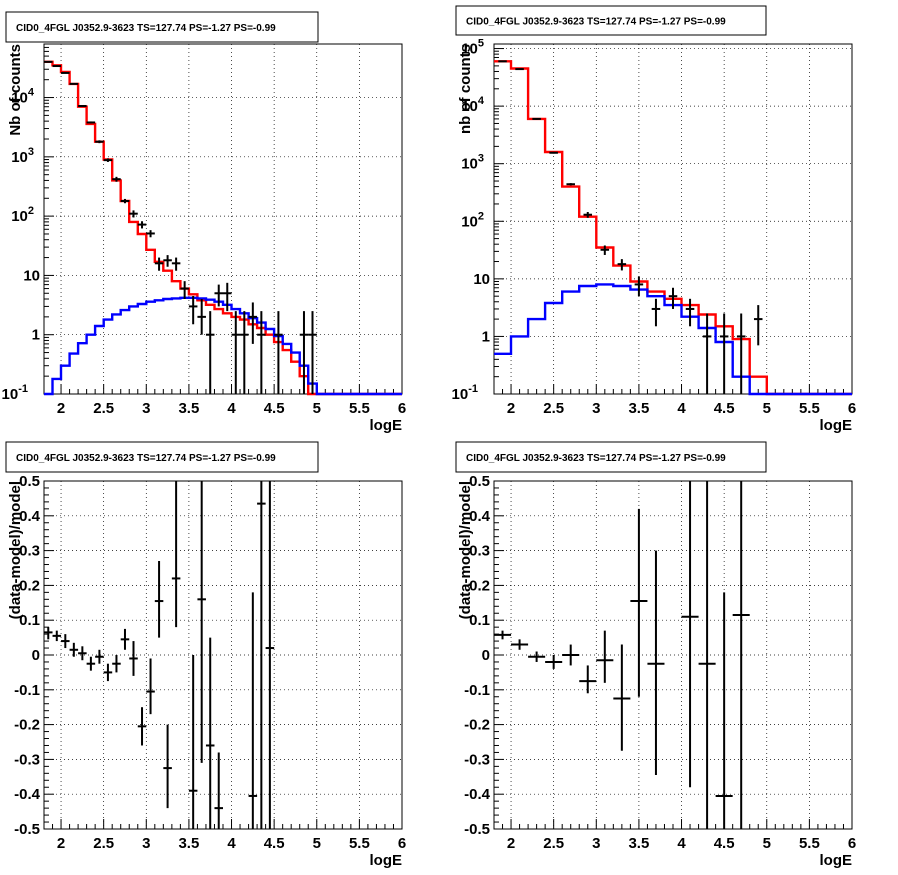 Image resolution: width=898 pixels, height=875 pixels. I want to click on x-tick-label: 6, so click(402, 408).